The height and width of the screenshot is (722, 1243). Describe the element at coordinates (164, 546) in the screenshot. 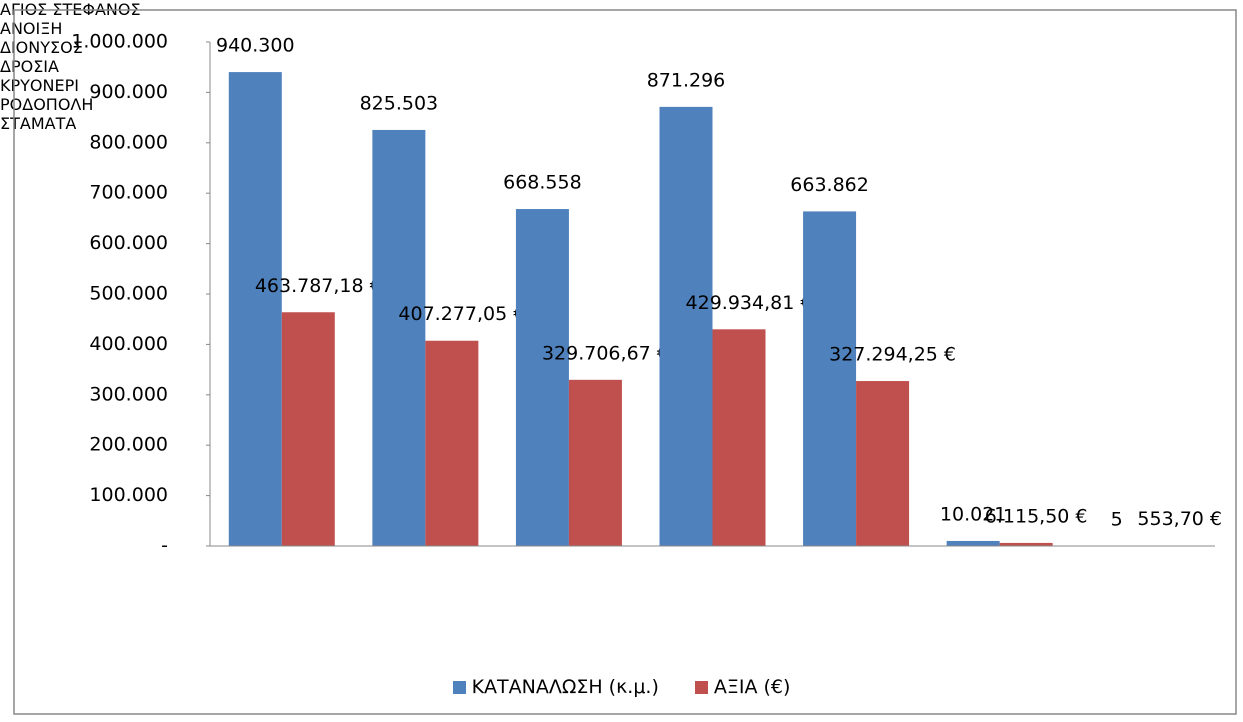

I see `y-tick-label: -` at that location.